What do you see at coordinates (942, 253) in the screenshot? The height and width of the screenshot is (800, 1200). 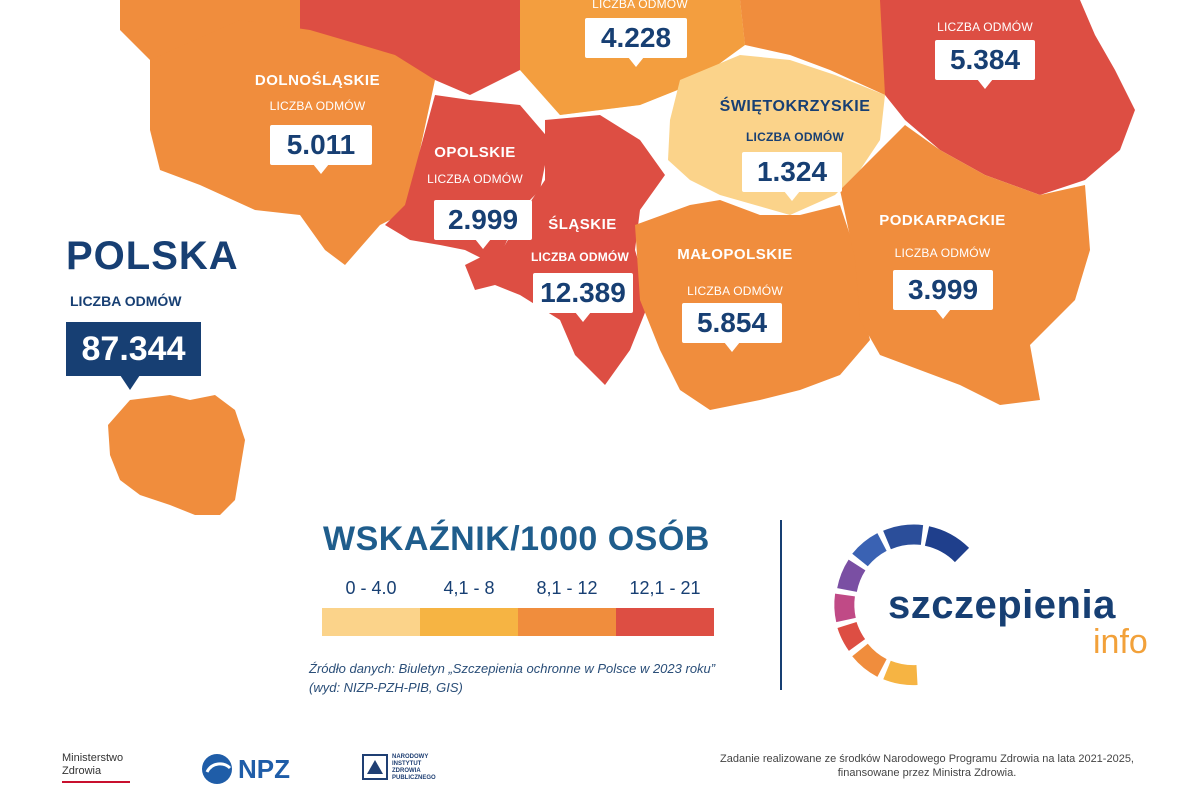 I see `region-sublabel-podkarpackie: LICZBA ODMÓW` at bounding box center [942, 253].